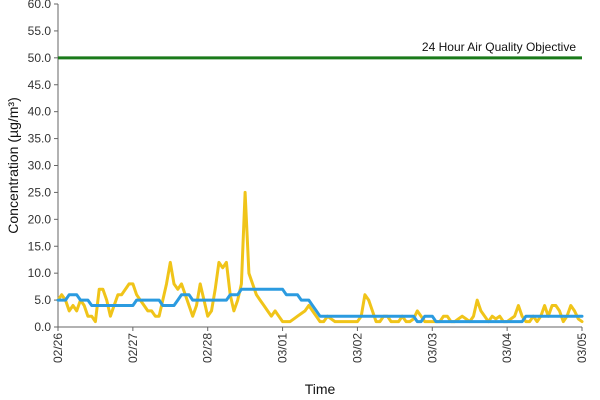  I want to click on y-tick-label: 35.0, so click(40, 139).